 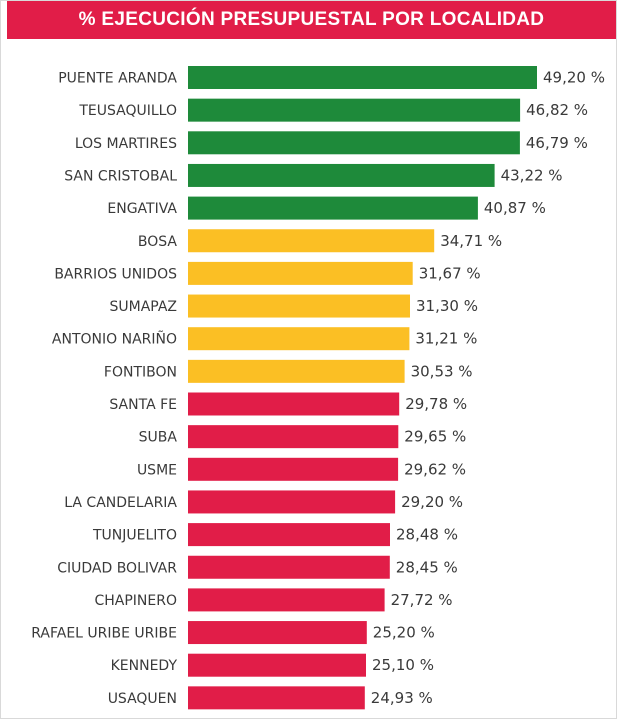 I want to click on category-label: ENGATIVA, so click(x=142, y=209).